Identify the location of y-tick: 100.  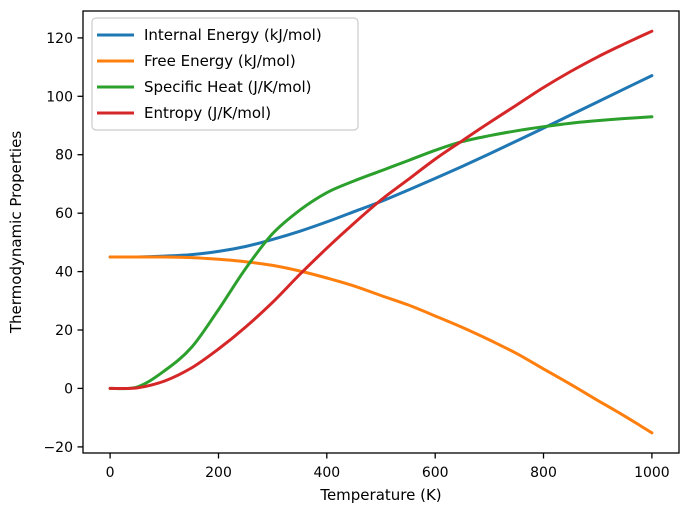
(64, 97).